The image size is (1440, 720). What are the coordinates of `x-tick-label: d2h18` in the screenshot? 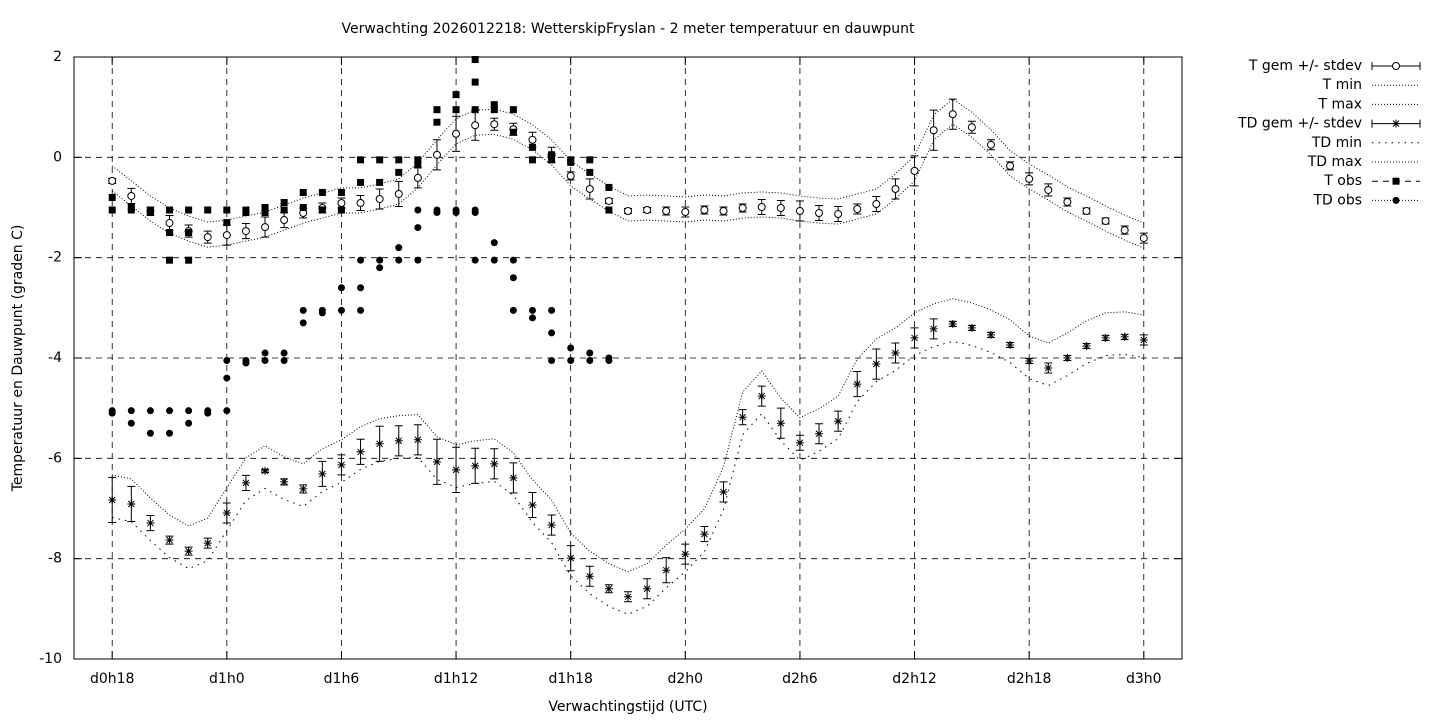 It's located at (1029, 679).